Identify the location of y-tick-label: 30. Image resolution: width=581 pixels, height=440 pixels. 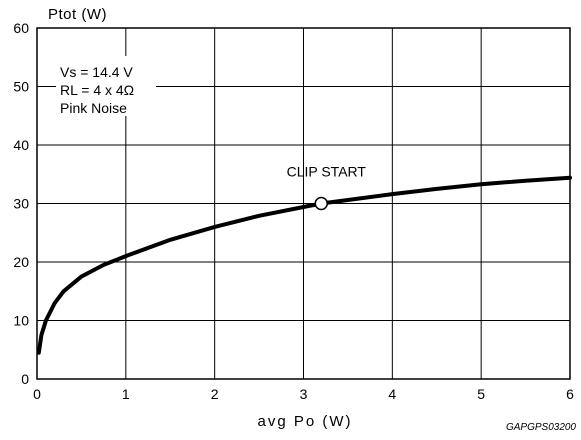
(21, 204).